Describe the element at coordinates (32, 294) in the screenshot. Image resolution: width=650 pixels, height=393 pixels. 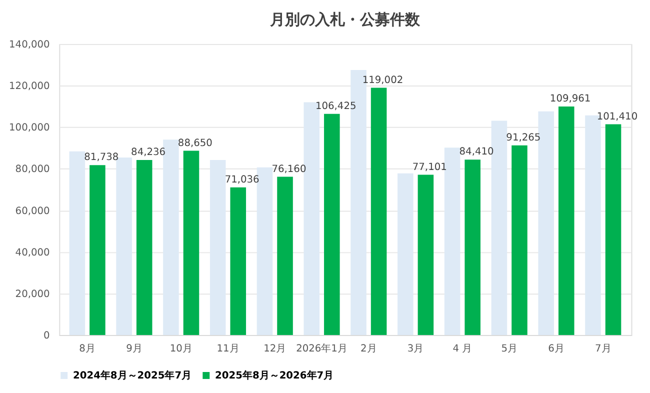
I see `y-tick-label: 20,000` at that location.